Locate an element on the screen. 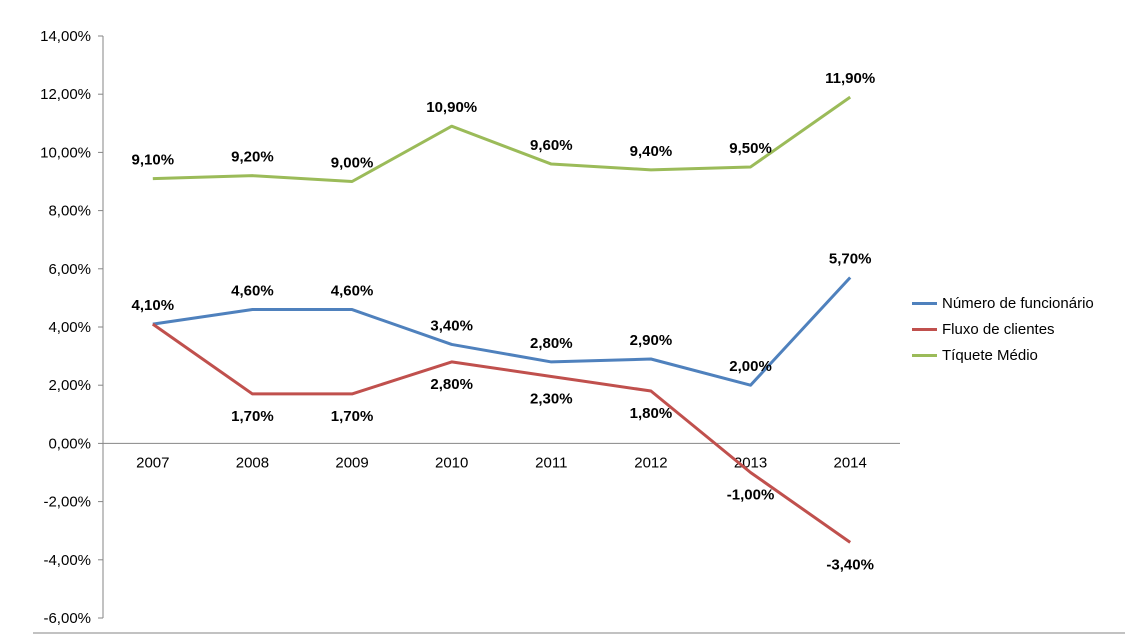 This screenshot has height=636, width=1125. y-tick-label: 12,00% is located at coordinates (65, 94).